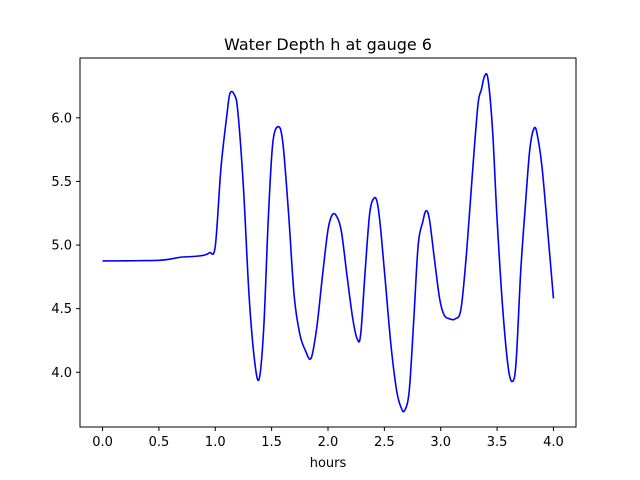 The height and width of the screenshot is (480, 640). Describe the element at coordinates (61, 373) in the screenshot. I see `y-tick-label: 4.0` at that location.